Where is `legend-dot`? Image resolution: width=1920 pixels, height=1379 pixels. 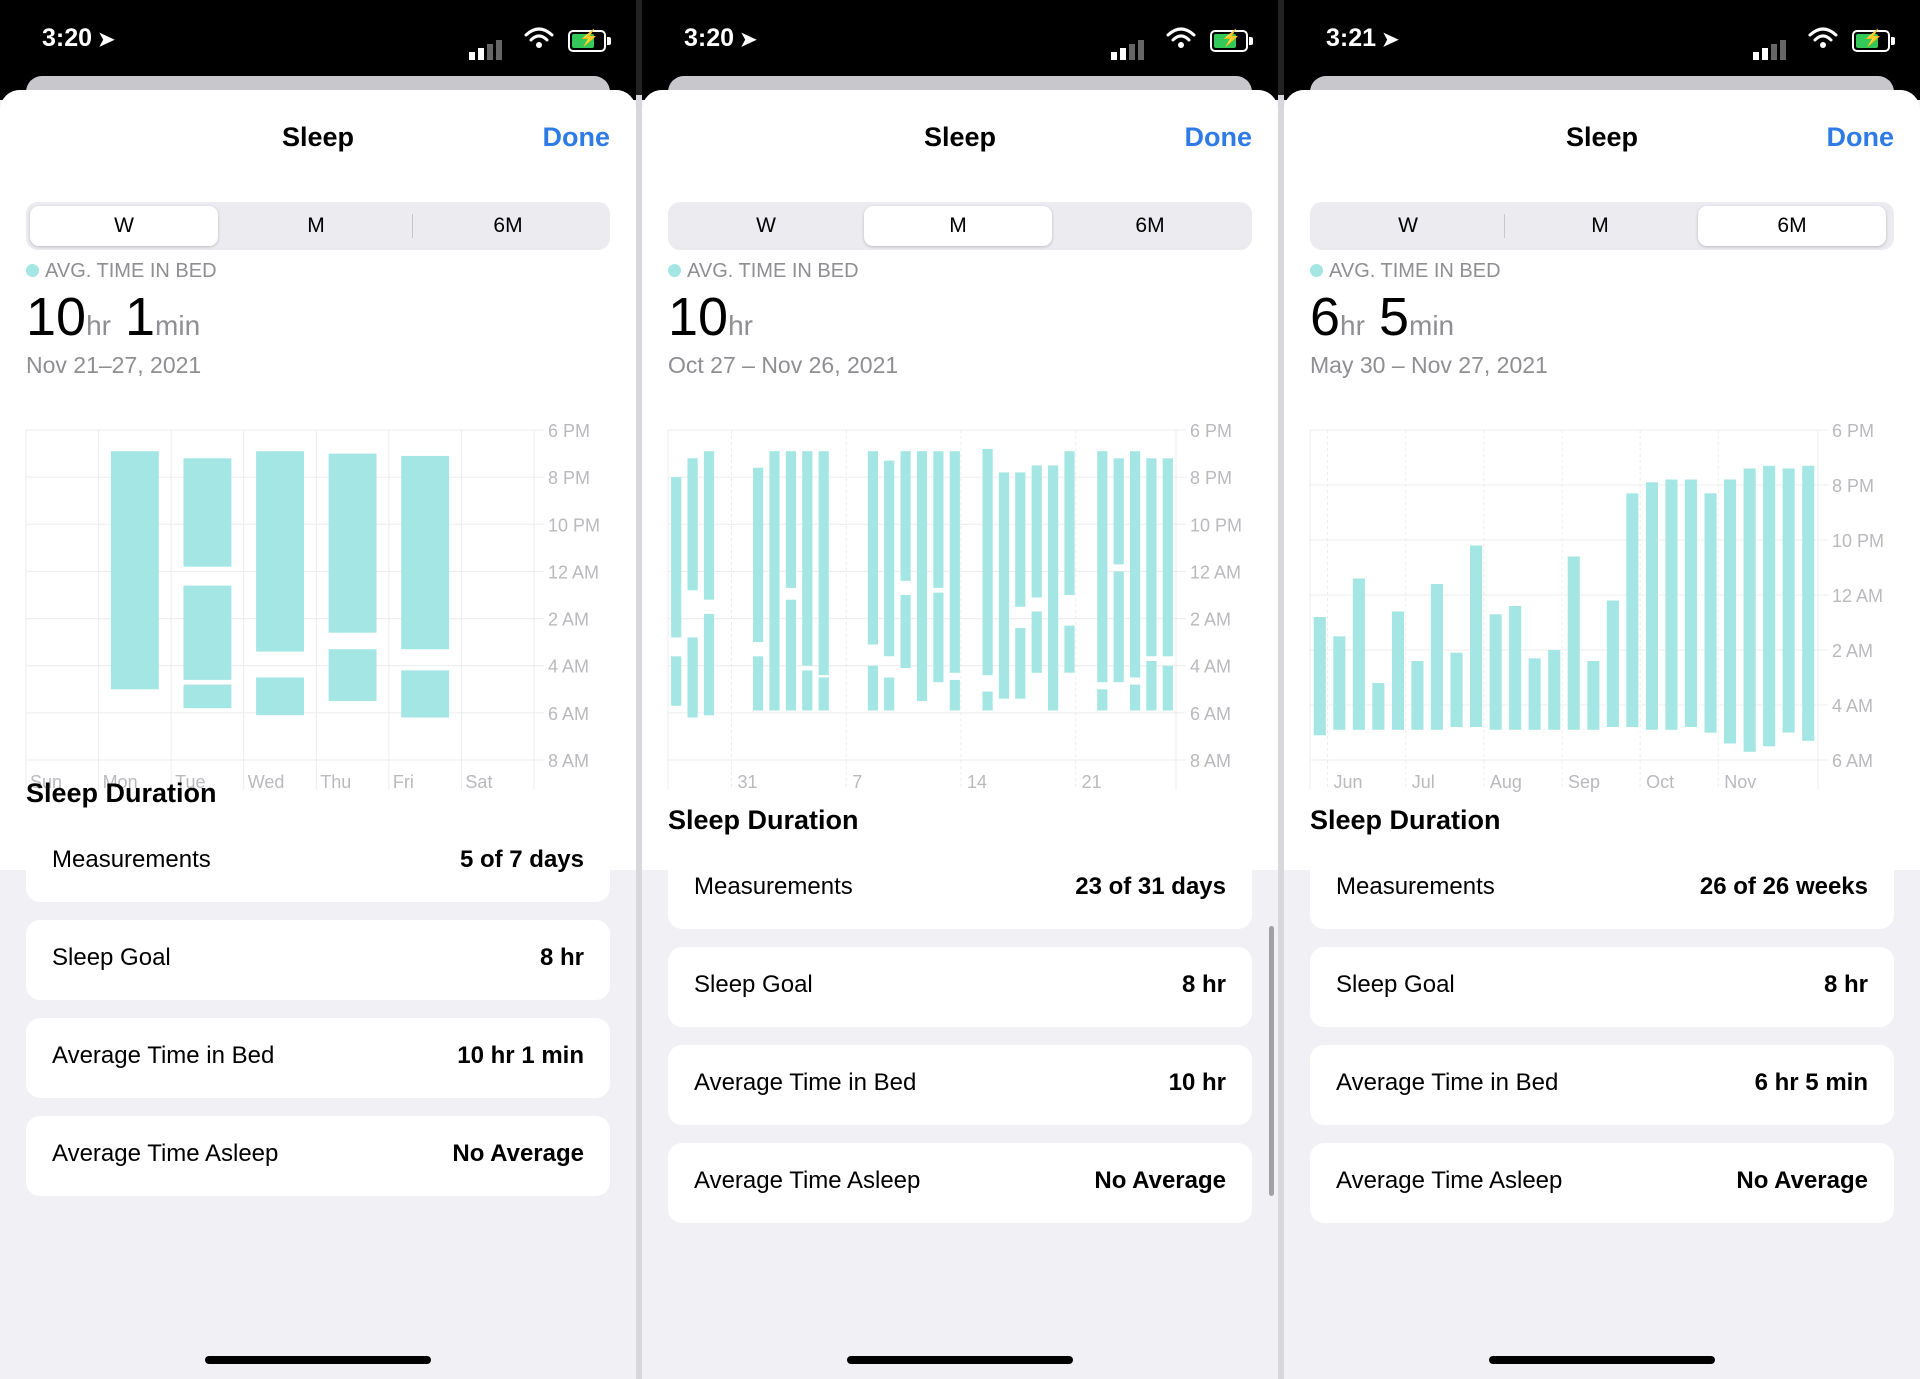
legend-dot is located at coordinates (32, 270).